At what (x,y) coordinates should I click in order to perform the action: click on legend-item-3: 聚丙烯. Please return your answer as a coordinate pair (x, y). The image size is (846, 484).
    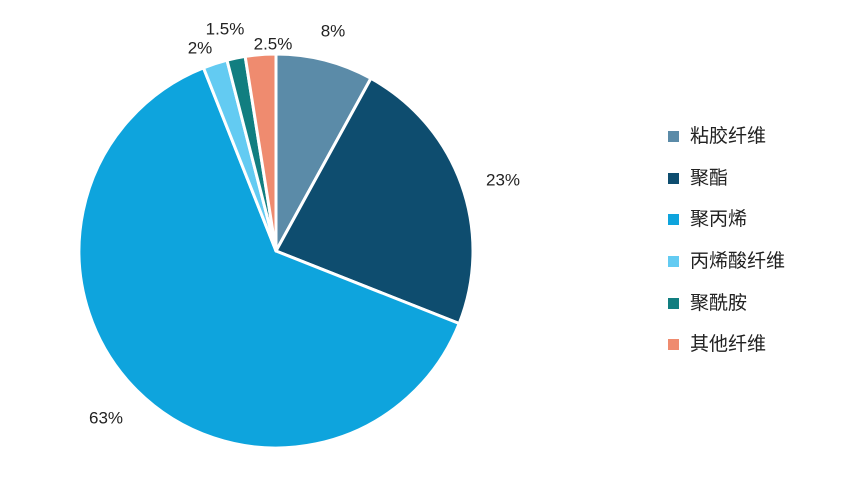
    Looking at the image, I should click on (726, 220).